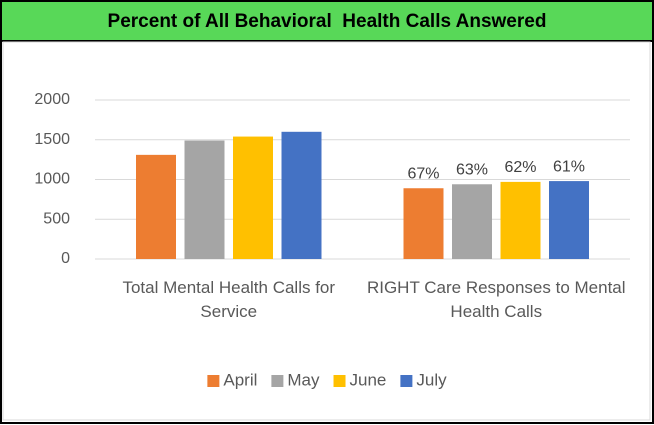 The image size is (654, 425). I want to click on data-label: 63%, so click(472, 169).